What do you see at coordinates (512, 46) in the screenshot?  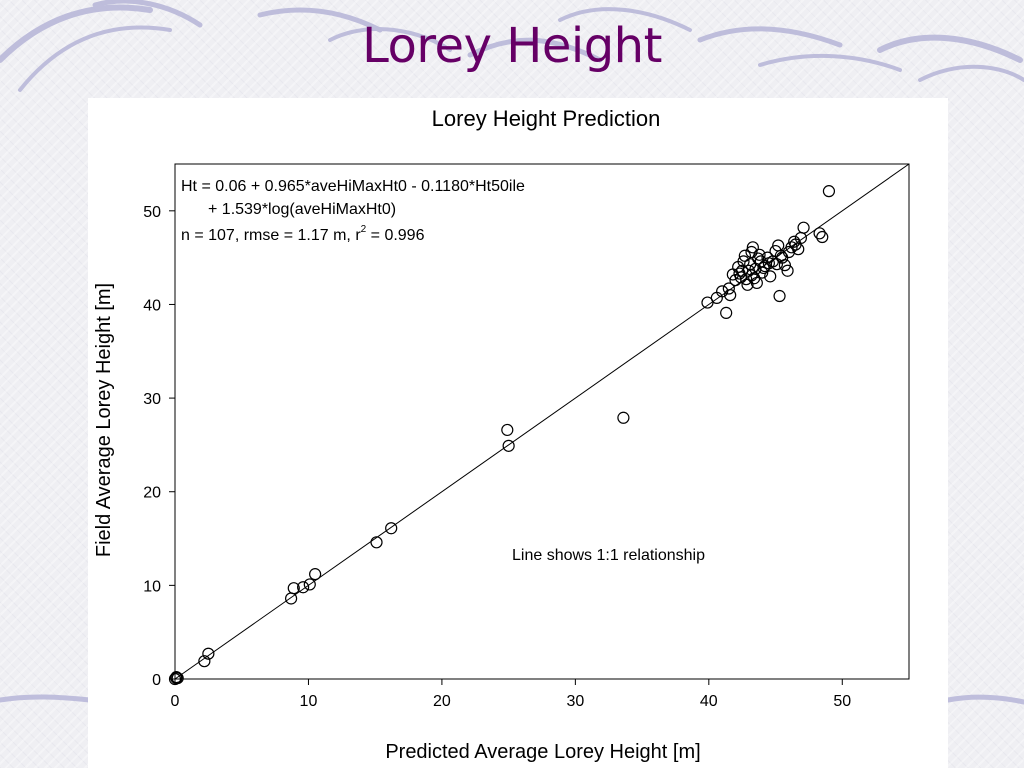 I see `slide-title: Lorey Height` at bounding box center [512, 46].